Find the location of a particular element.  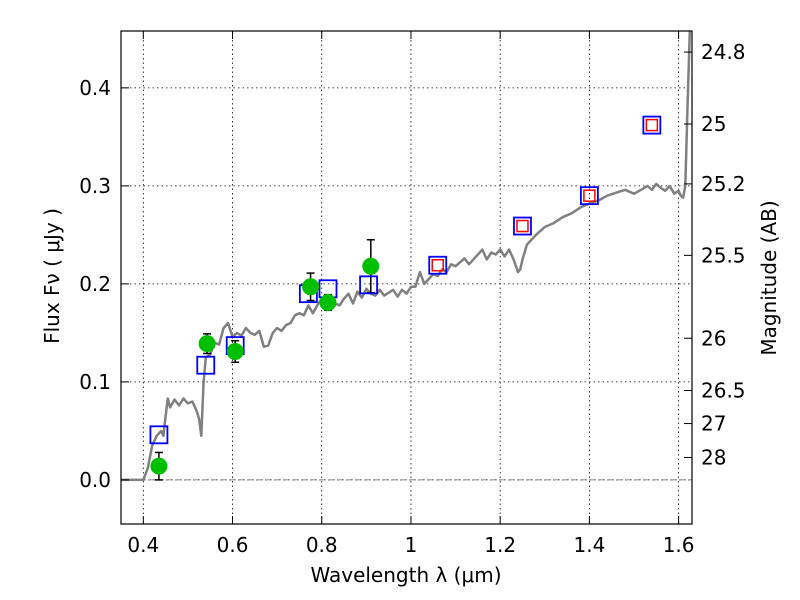

y-axis-ticks: 0.0 0.1 0.2 0.3 0.4 is located at coordinates (104, 284).